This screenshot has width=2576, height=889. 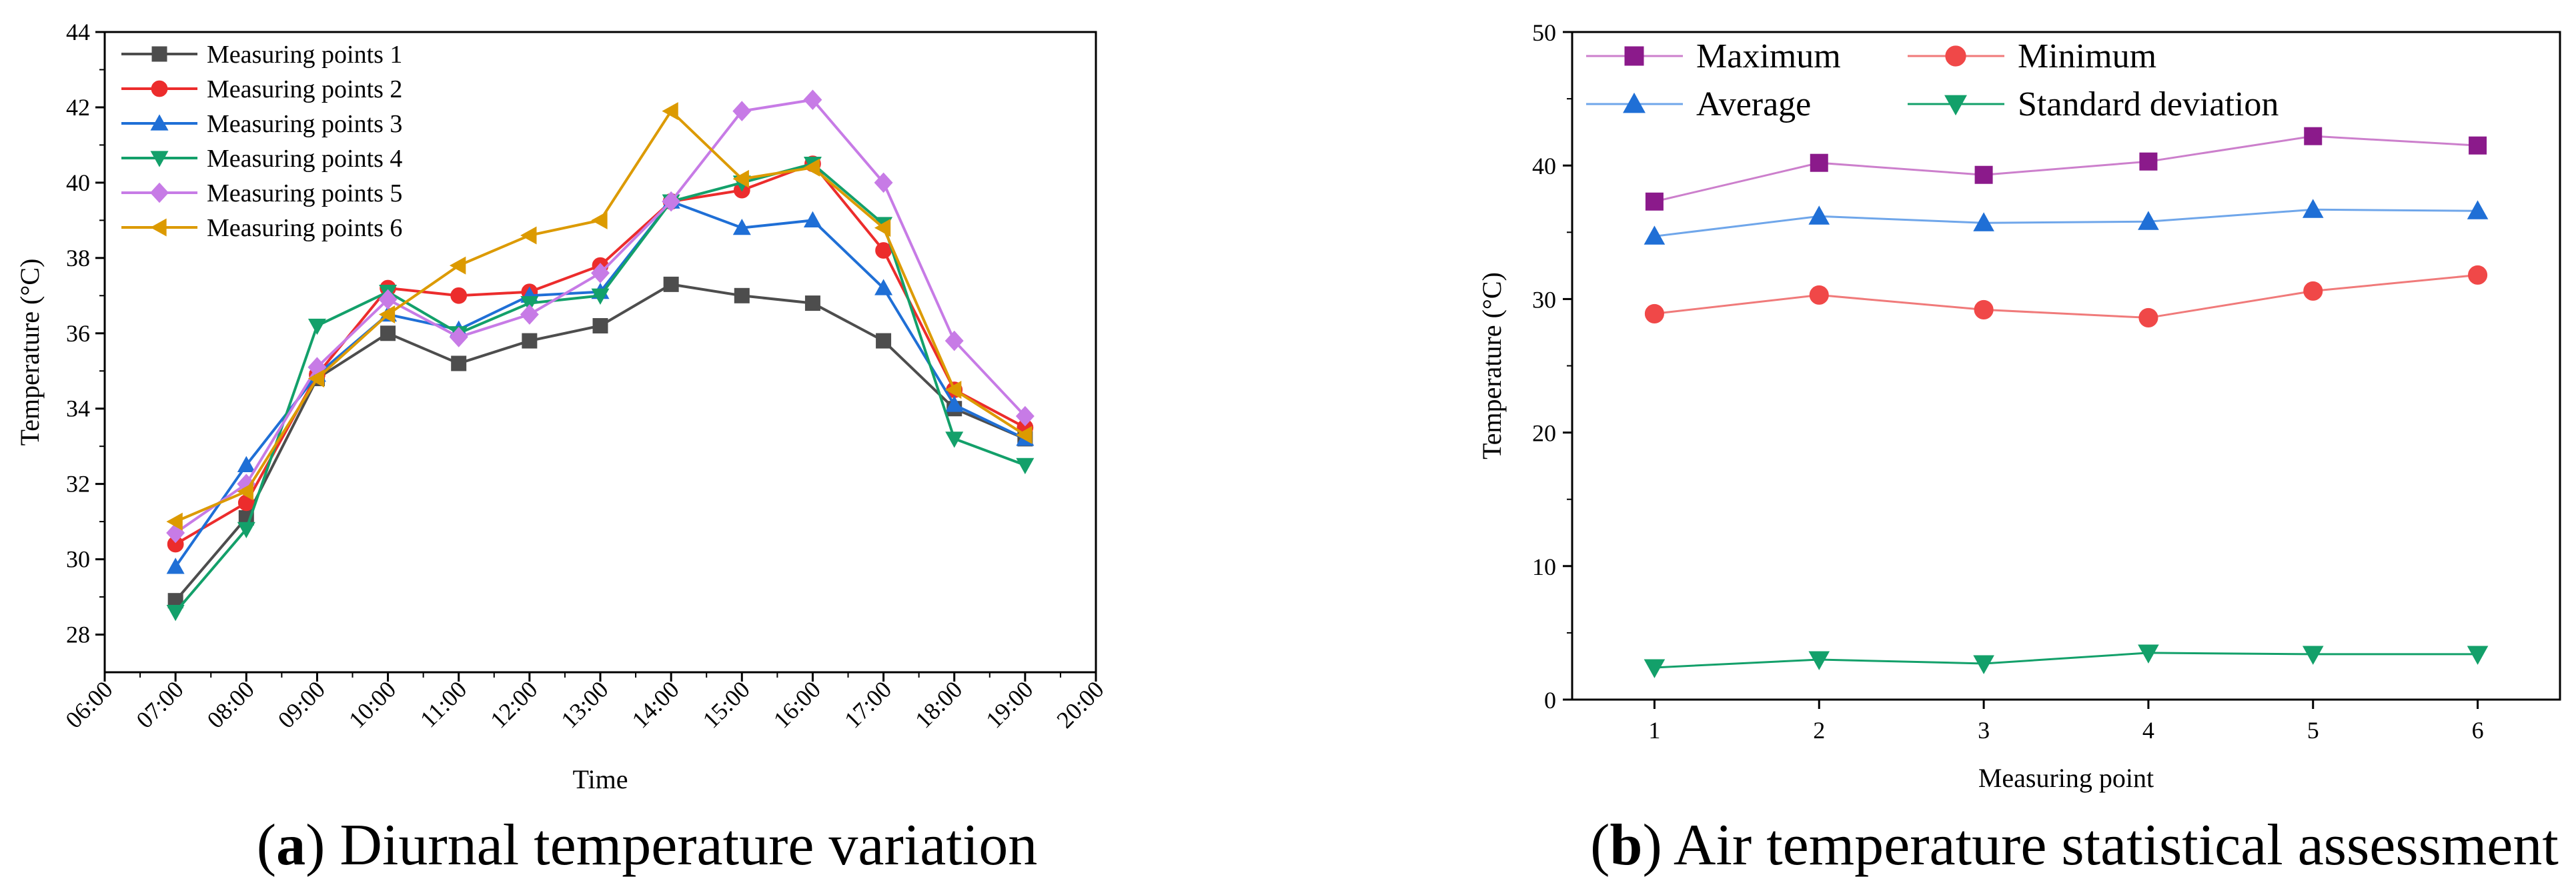 I want to click on caption-letter: b, so click(x=1625, y=845).